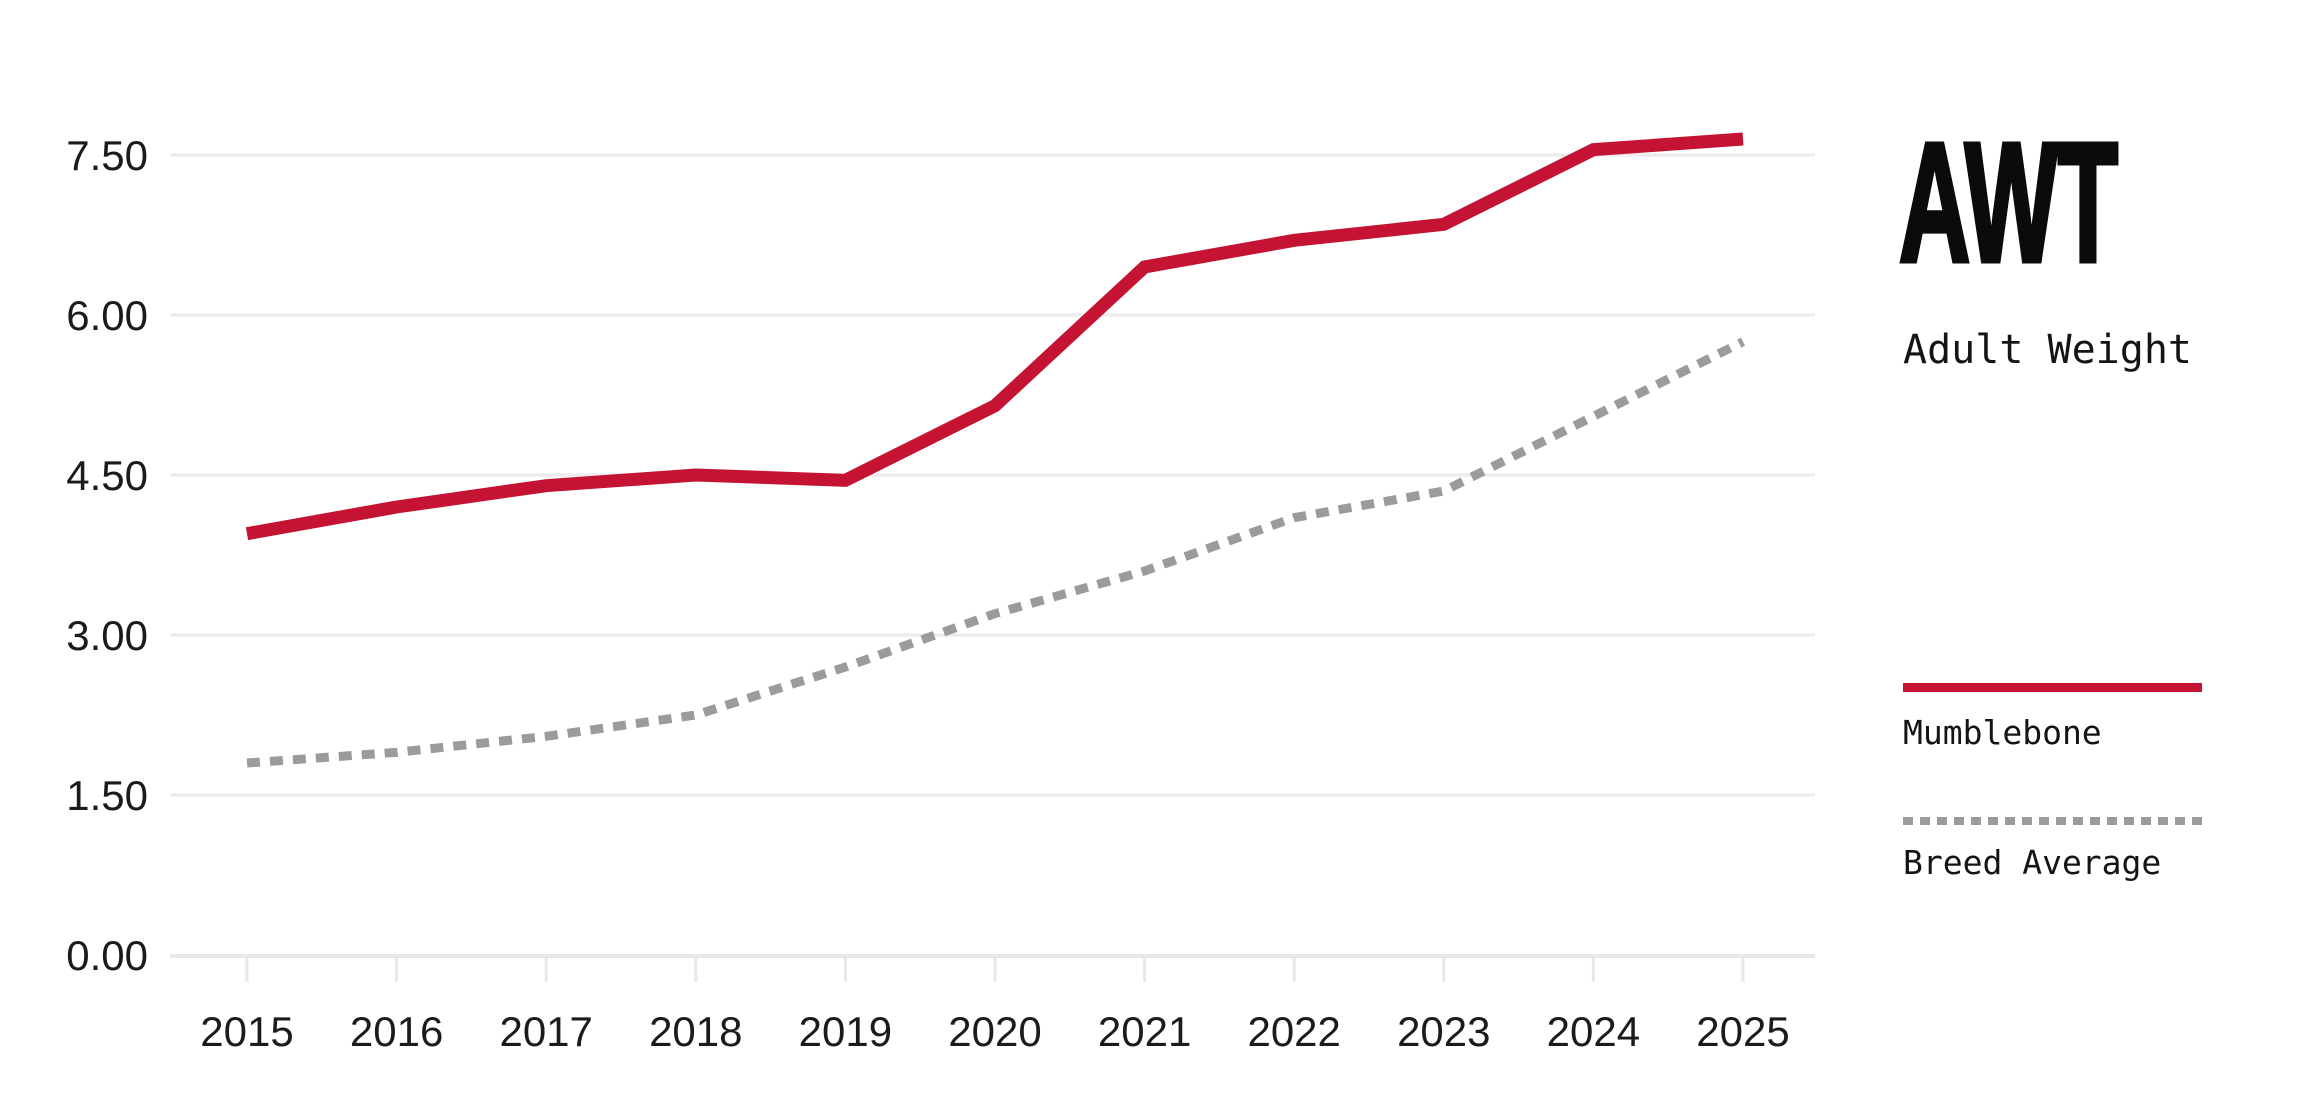  What do you see at coordinates (695, 1031) in the screenshot?
I see `x-tick-label-2018: 2018` at bounding box center [695, 1031].